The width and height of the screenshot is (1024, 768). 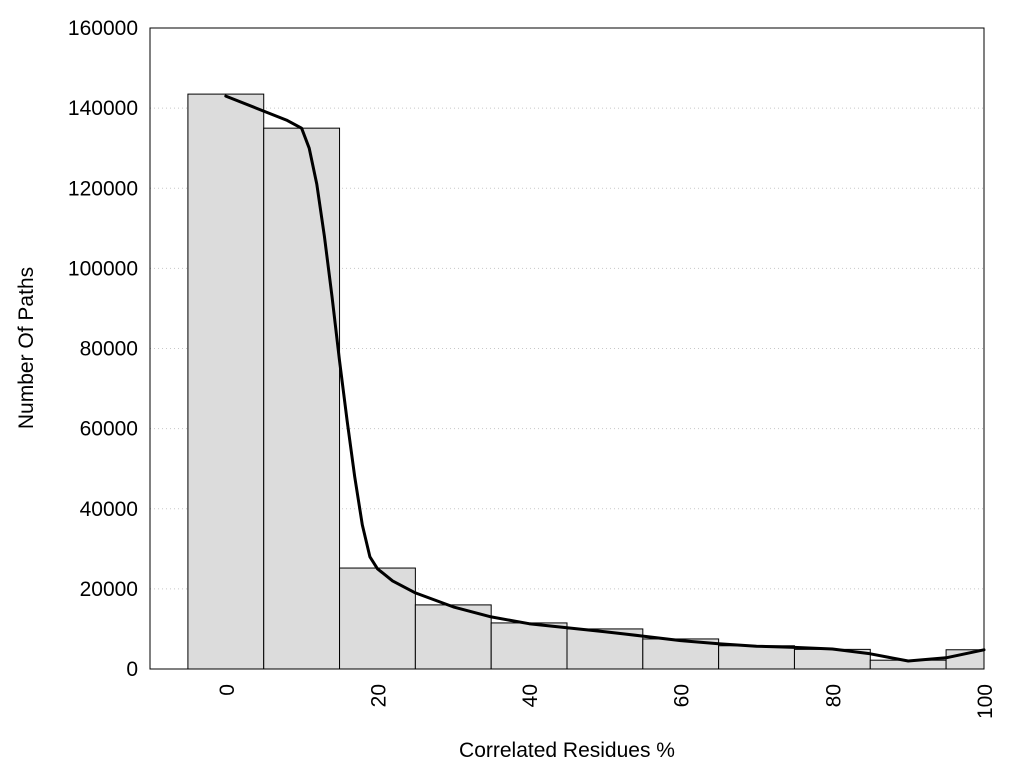 I want to click on y-tick-label: 60000, so click(x=109, y=429).